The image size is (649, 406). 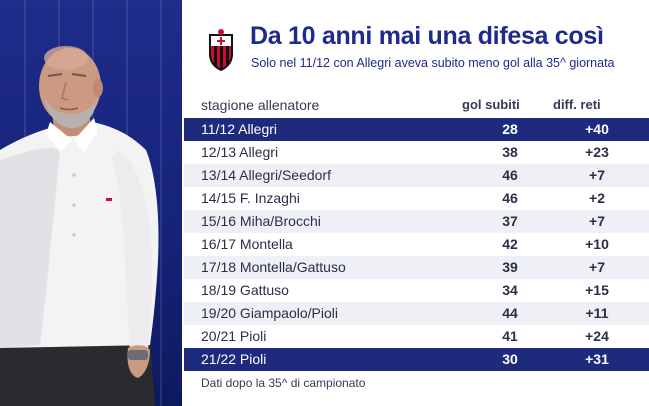 I want to click on goals-cell: 30, so click(x=510, y=359).